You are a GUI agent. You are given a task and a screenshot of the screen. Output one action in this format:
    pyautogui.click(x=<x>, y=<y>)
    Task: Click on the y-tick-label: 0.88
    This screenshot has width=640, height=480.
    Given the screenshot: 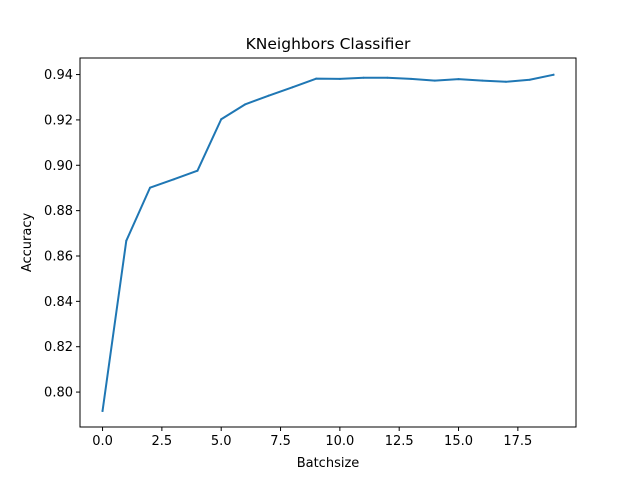 What is the action you would take?
    pyautogui.click(x=58, y=211)
    